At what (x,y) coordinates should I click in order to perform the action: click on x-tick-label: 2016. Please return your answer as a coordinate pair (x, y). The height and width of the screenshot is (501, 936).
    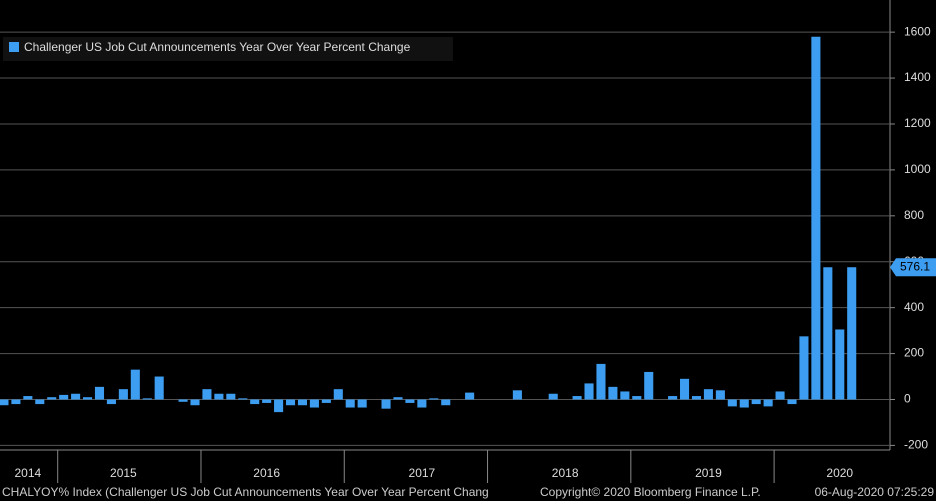
    Looking at the image, I should click on (266, 473).